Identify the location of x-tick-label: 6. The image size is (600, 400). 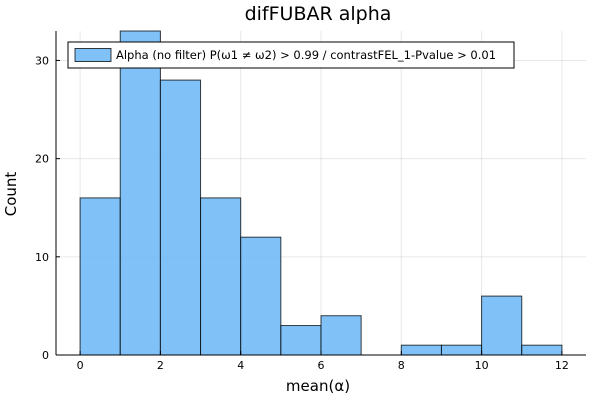
(321, 365).